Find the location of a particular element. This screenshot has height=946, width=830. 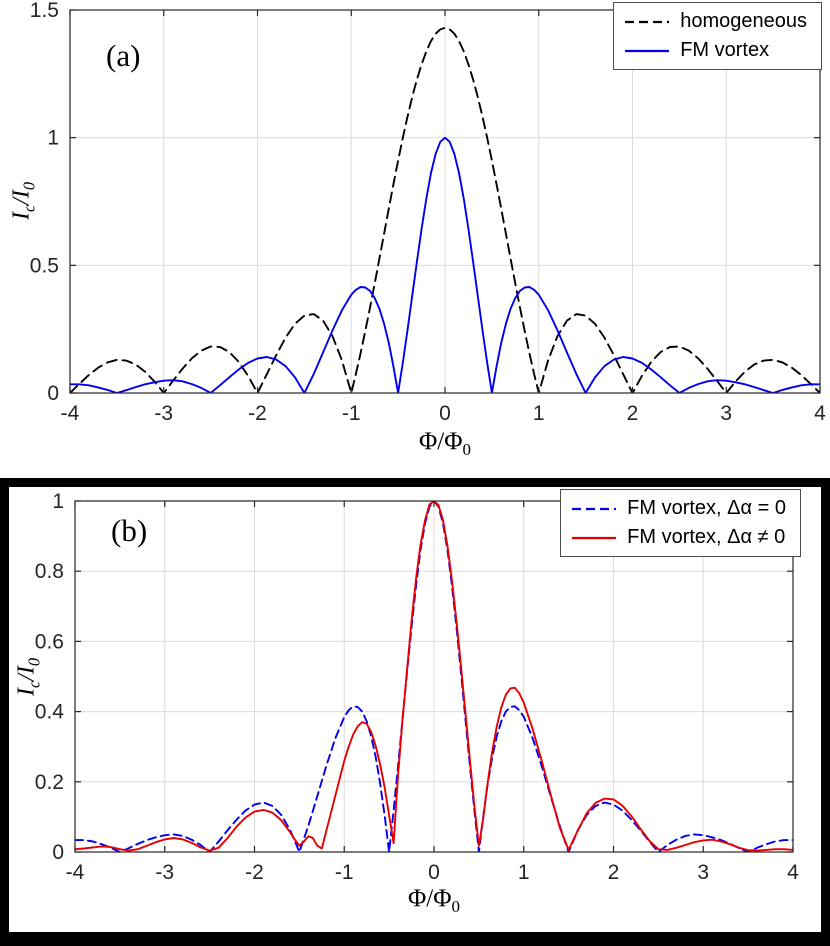

panel-b-x-axis-label: Φ/Φ0 is located at coordinates (434, 901).